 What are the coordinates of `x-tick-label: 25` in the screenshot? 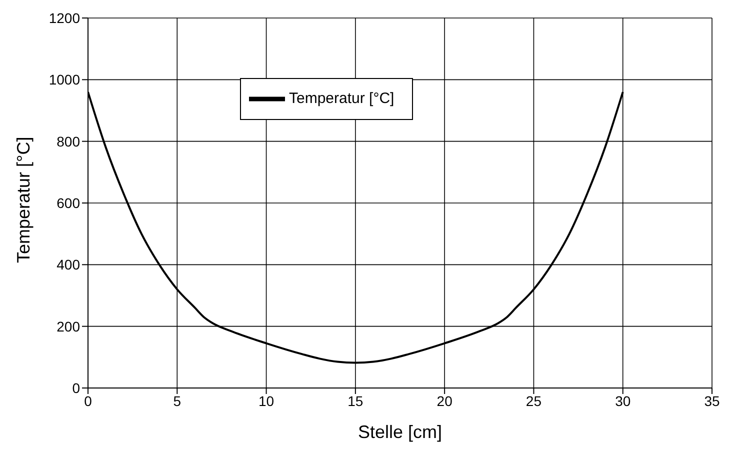 It's located at (534, 400).